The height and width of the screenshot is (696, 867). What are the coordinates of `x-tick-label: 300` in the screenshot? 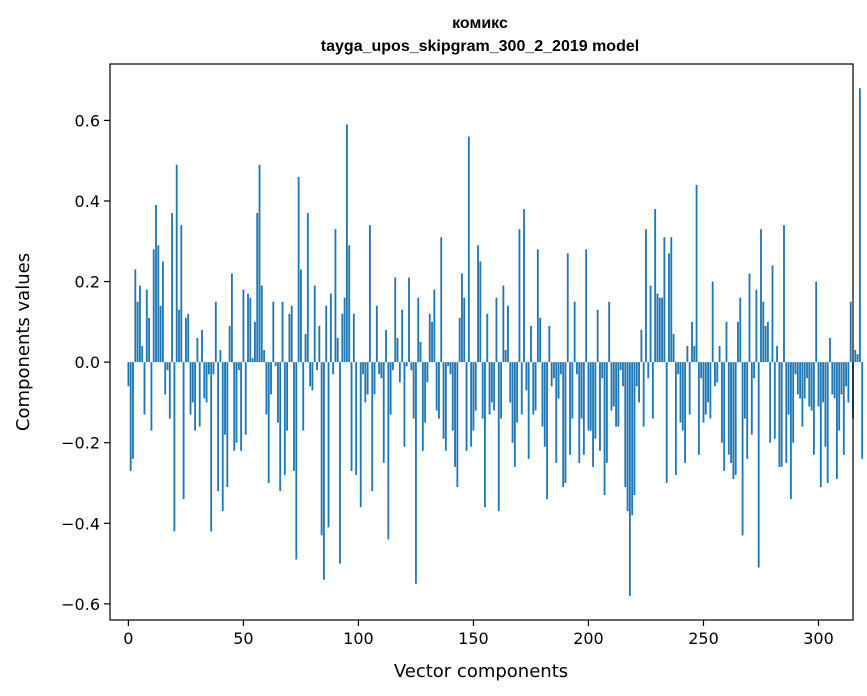 It's located at (818, 638).